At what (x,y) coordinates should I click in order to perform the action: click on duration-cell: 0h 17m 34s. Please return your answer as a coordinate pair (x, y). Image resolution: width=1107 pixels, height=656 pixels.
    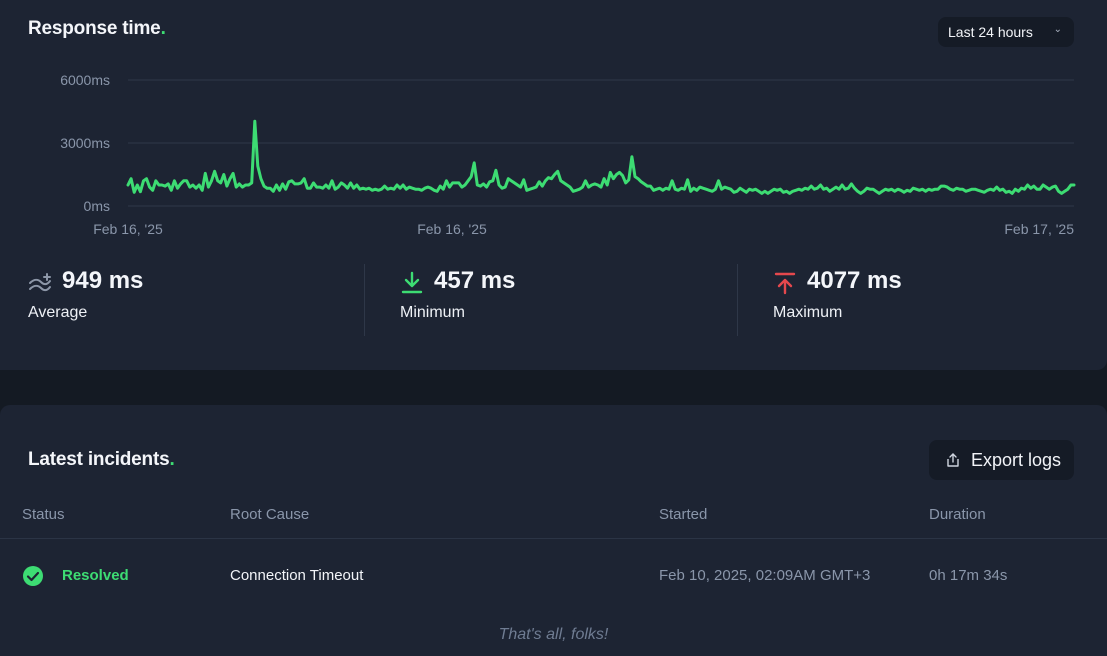
    Looking at the image, I should click on (968, 575).